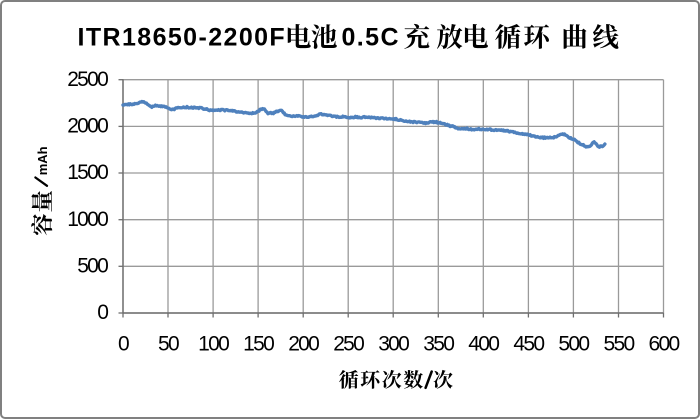 Image resolution: width=700 pixels, height=419 pixels. I want to click on svg-text: 1500, so click(87, 172).